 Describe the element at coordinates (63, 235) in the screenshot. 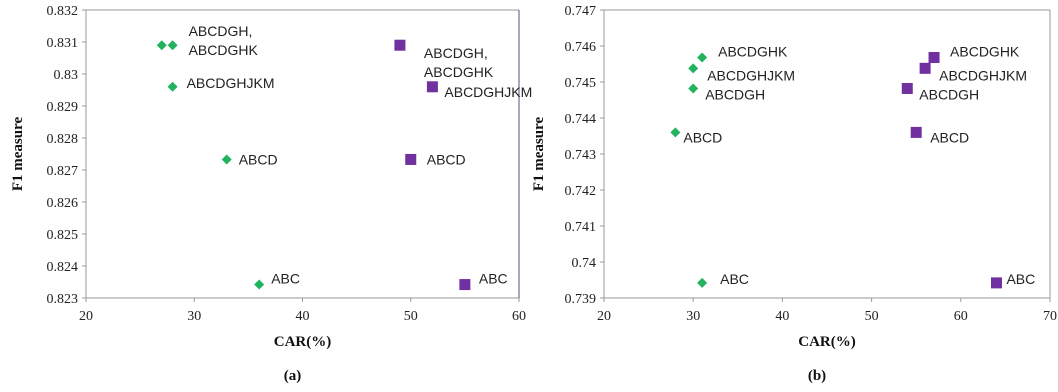

I see `y-tick-label: 0.825` at that location.